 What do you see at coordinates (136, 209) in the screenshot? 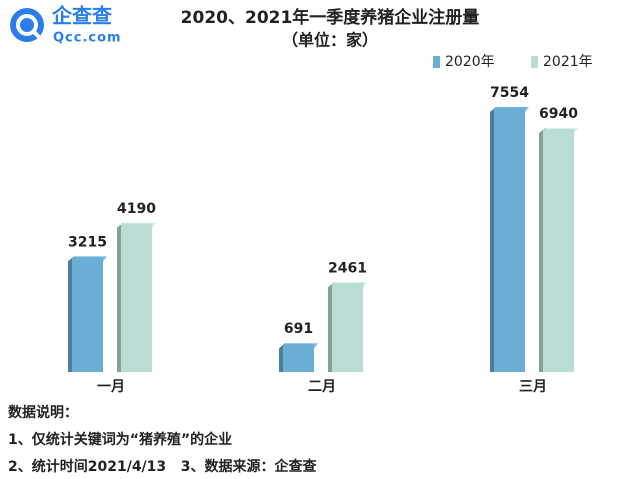
I see `value-label: 4190` at bounding box center [136, 209].